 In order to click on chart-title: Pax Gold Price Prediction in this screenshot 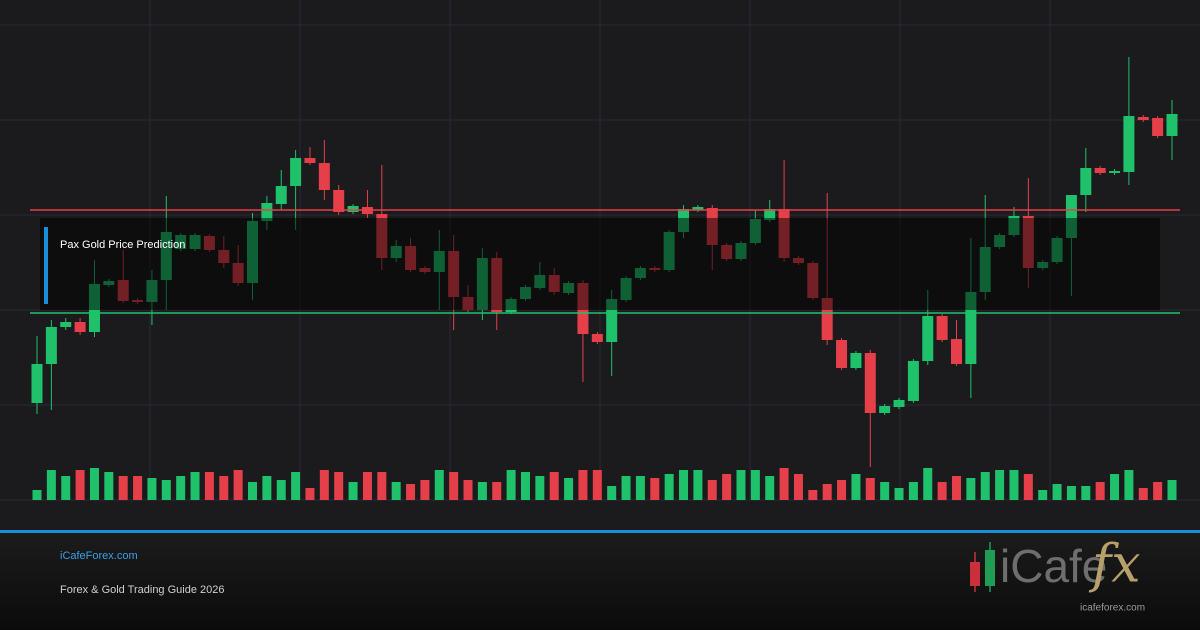, I will do `click(122, 245)`.